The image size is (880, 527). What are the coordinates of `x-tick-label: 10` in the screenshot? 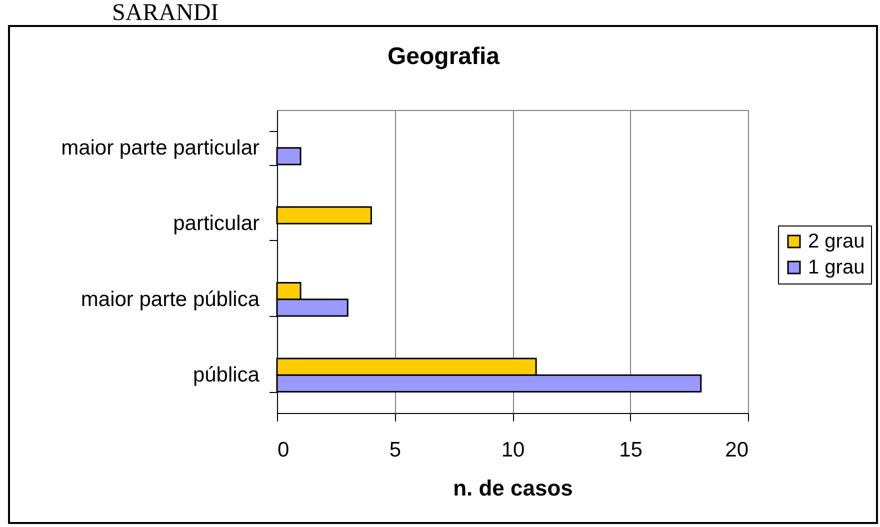 It's located at (513, 450).